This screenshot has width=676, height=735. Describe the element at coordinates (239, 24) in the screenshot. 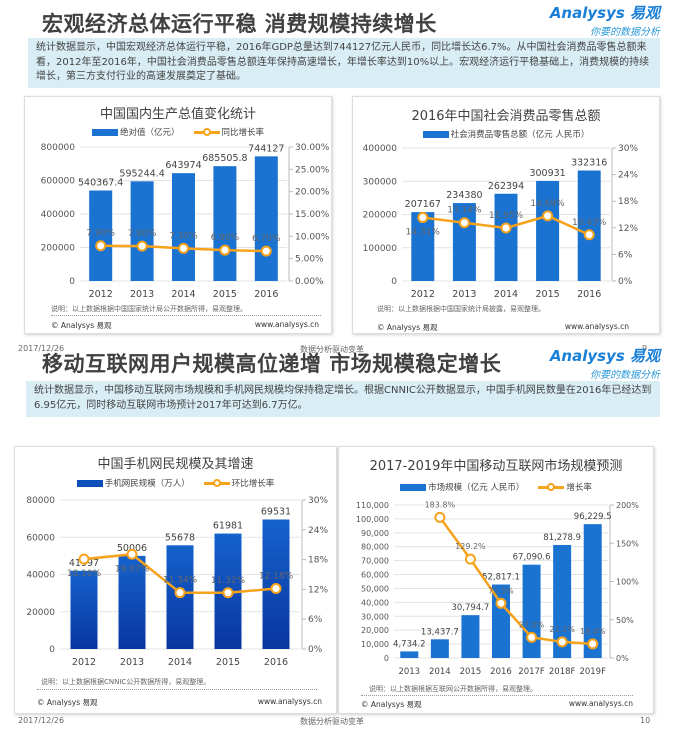

I see `slide-title: 宏观经济总体运行平稳 消费规模持续增长` at that location.